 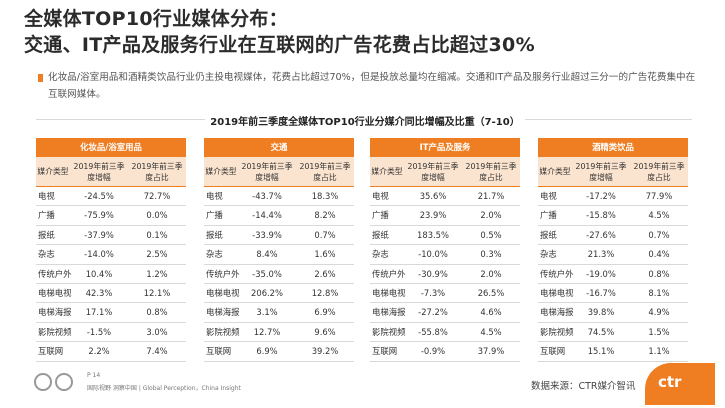 I want to click on table-row: 传统户外 -19.0% 0.8%, so click(x=613, y=274).